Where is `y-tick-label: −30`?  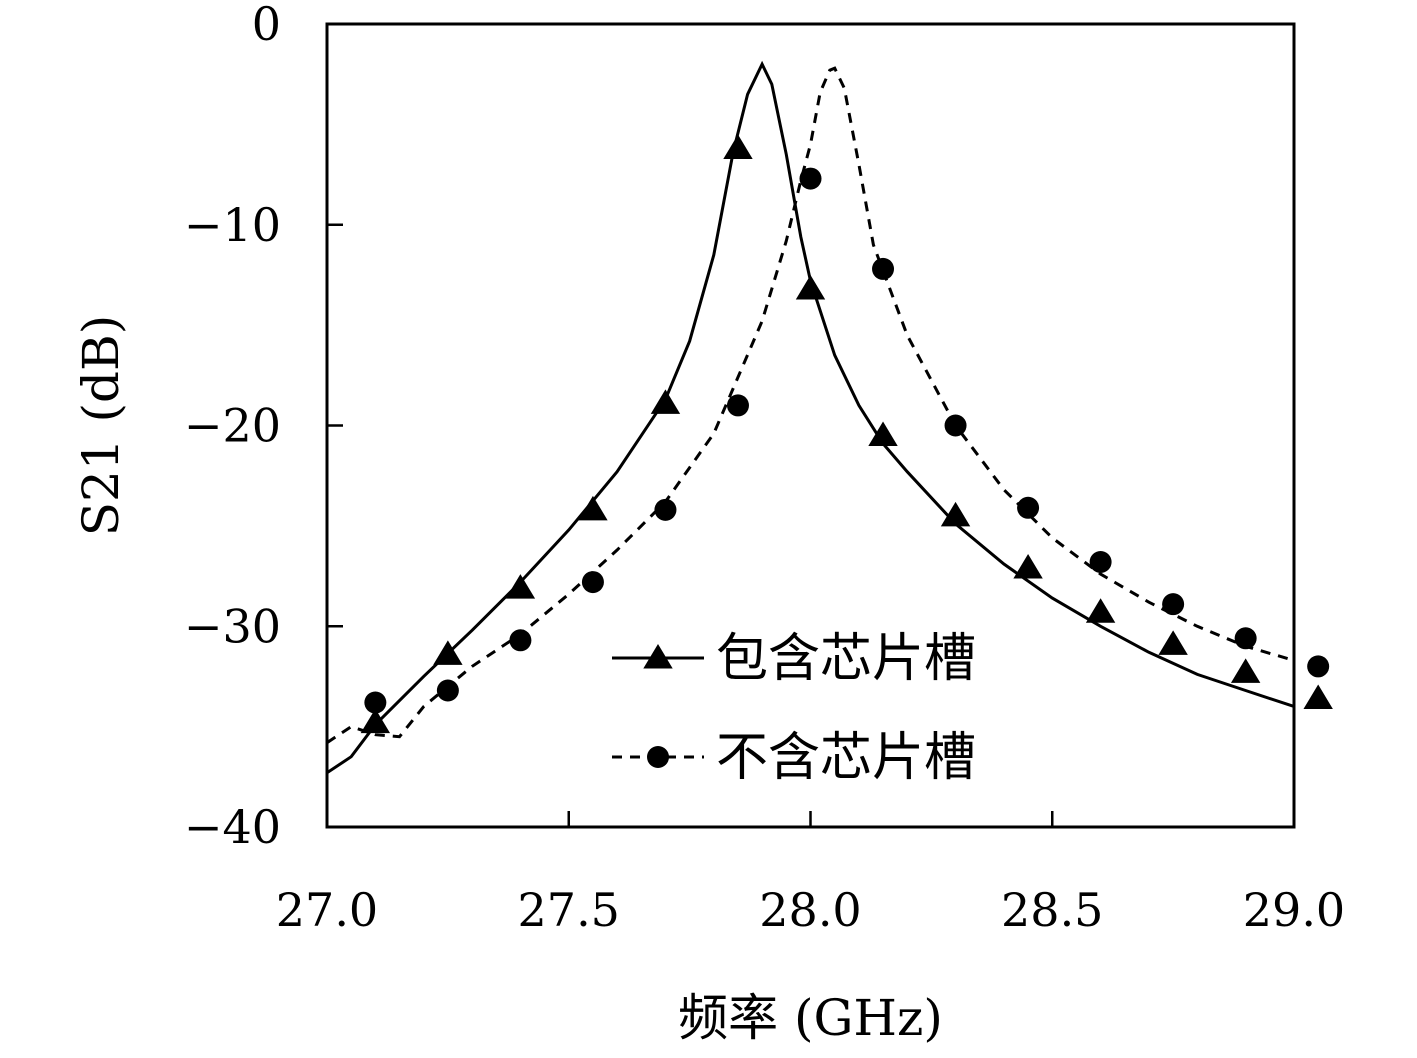
y-tick-label: −30 is located at coordinates (232, 626).